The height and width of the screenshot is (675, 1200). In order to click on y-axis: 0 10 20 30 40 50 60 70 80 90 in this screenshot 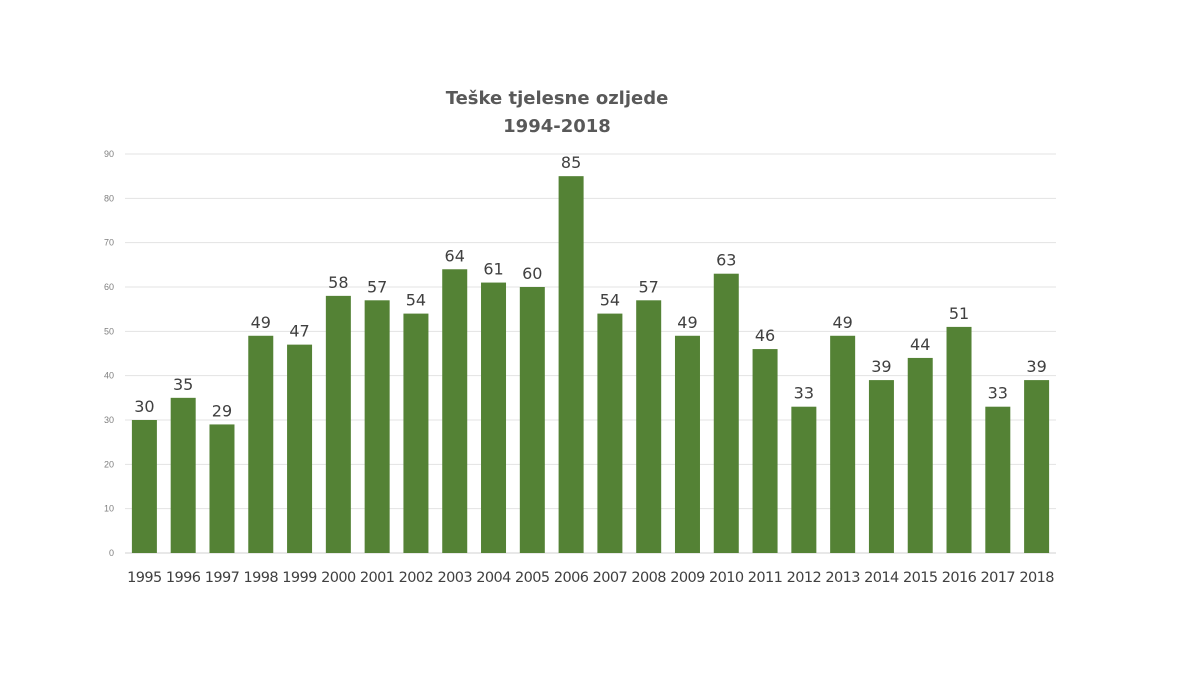, I will do `click(109, 353)`.